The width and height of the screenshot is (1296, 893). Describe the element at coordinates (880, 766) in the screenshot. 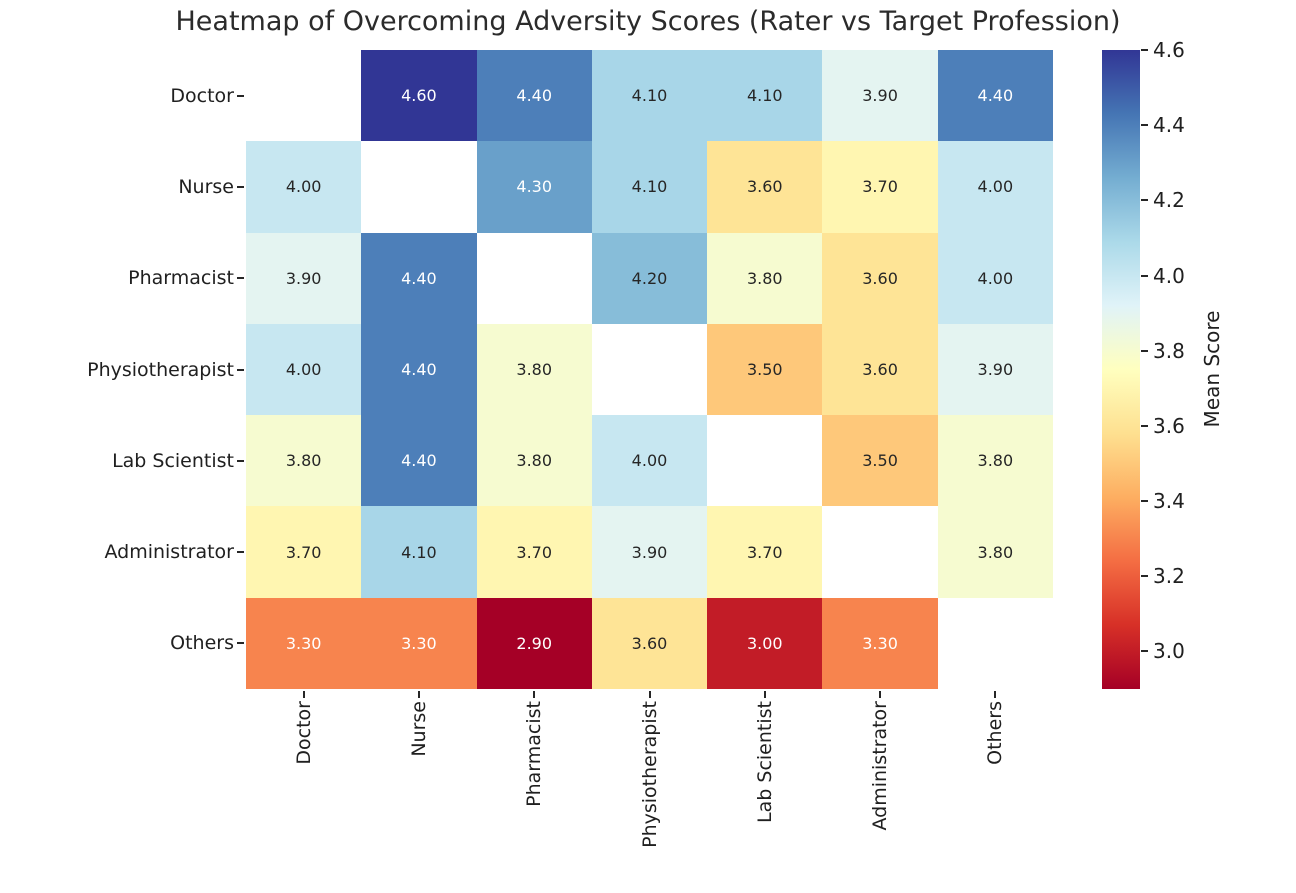

I see `x-tick-label: Administrator` at that location.